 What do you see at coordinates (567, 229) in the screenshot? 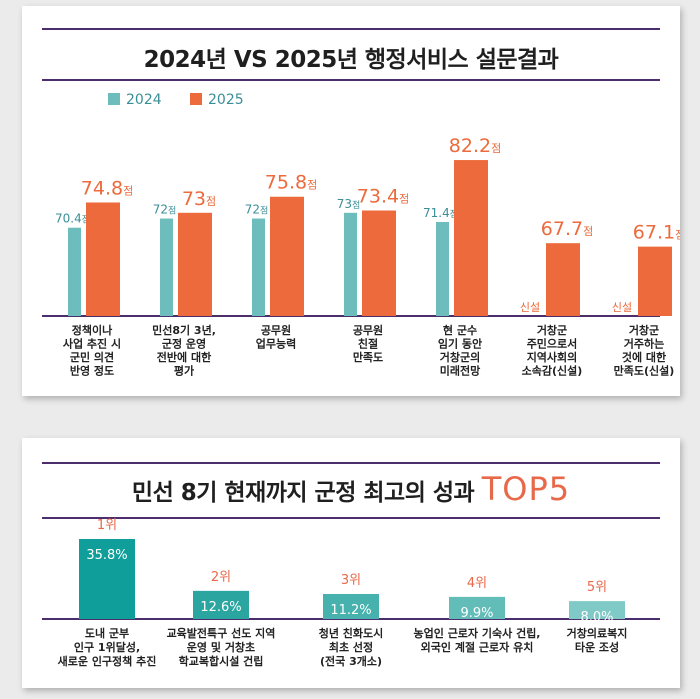
I see `value-label-2025: 67.7점` at bounding box center [567, 229].